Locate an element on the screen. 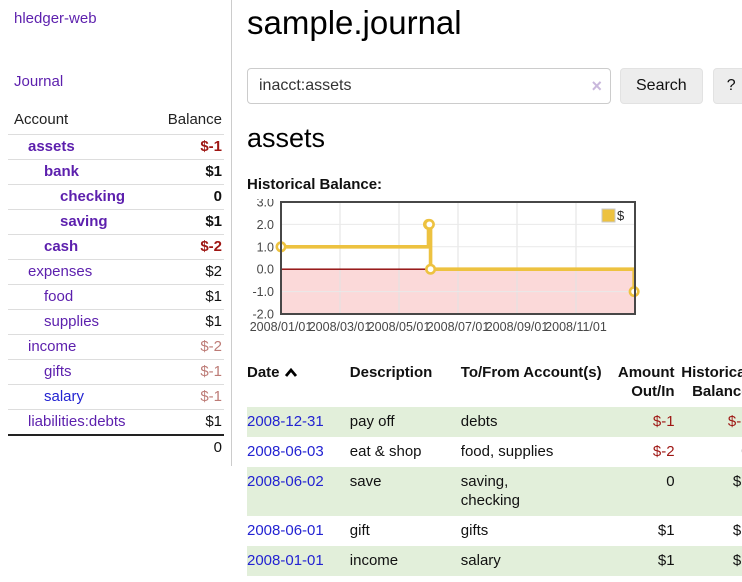 Image resolution: width=742 pixels, height=582 pixels. sidebar-account-saving: saving is located at coordinates (84, 221).